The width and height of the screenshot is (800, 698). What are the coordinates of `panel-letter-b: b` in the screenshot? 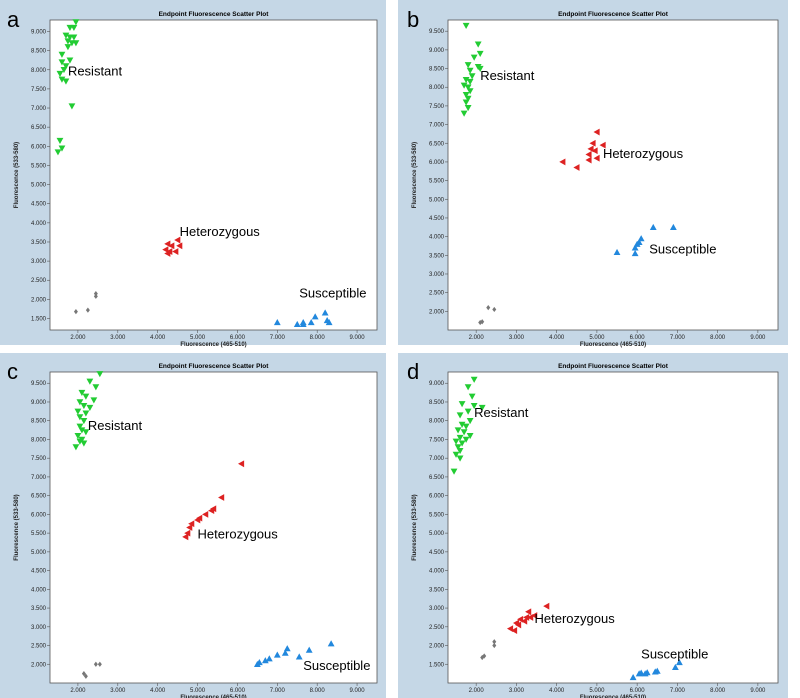 It's located at (413, 19).